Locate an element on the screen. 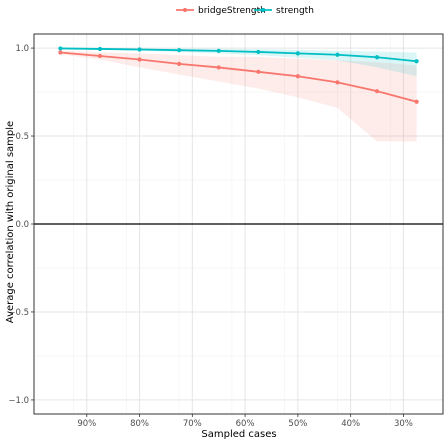 The image size is (447, 441). series-line-strength is located at coordinates (238, 55).